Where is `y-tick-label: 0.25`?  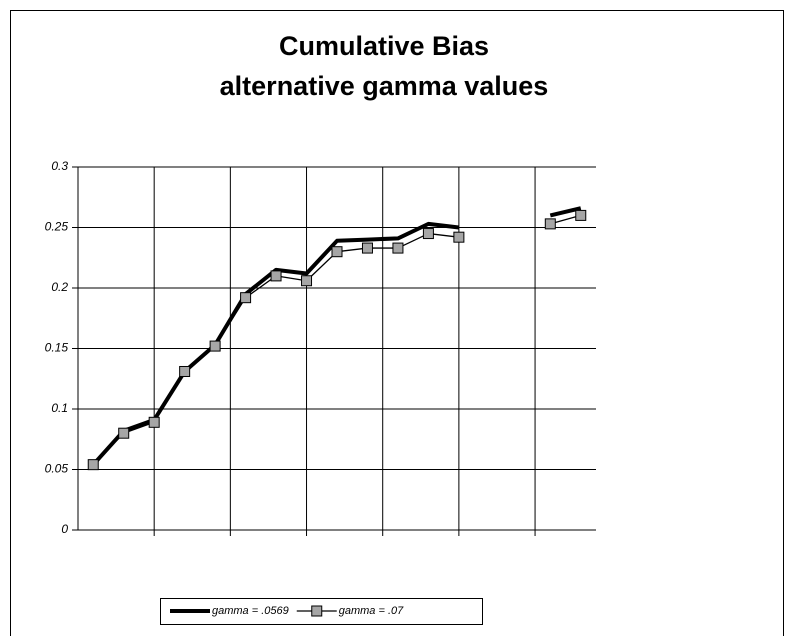
y-tick-label: 0.25 is located at coordinates (57, 227).